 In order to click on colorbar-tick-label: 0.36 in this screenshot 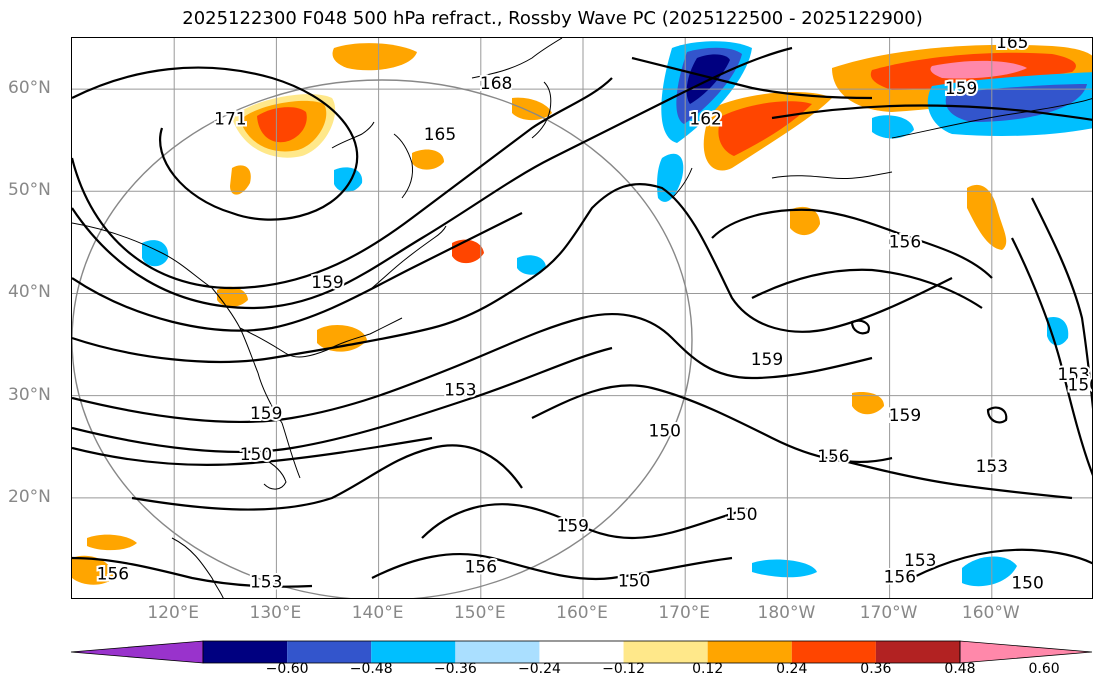, I will do `click(876, 669)`.